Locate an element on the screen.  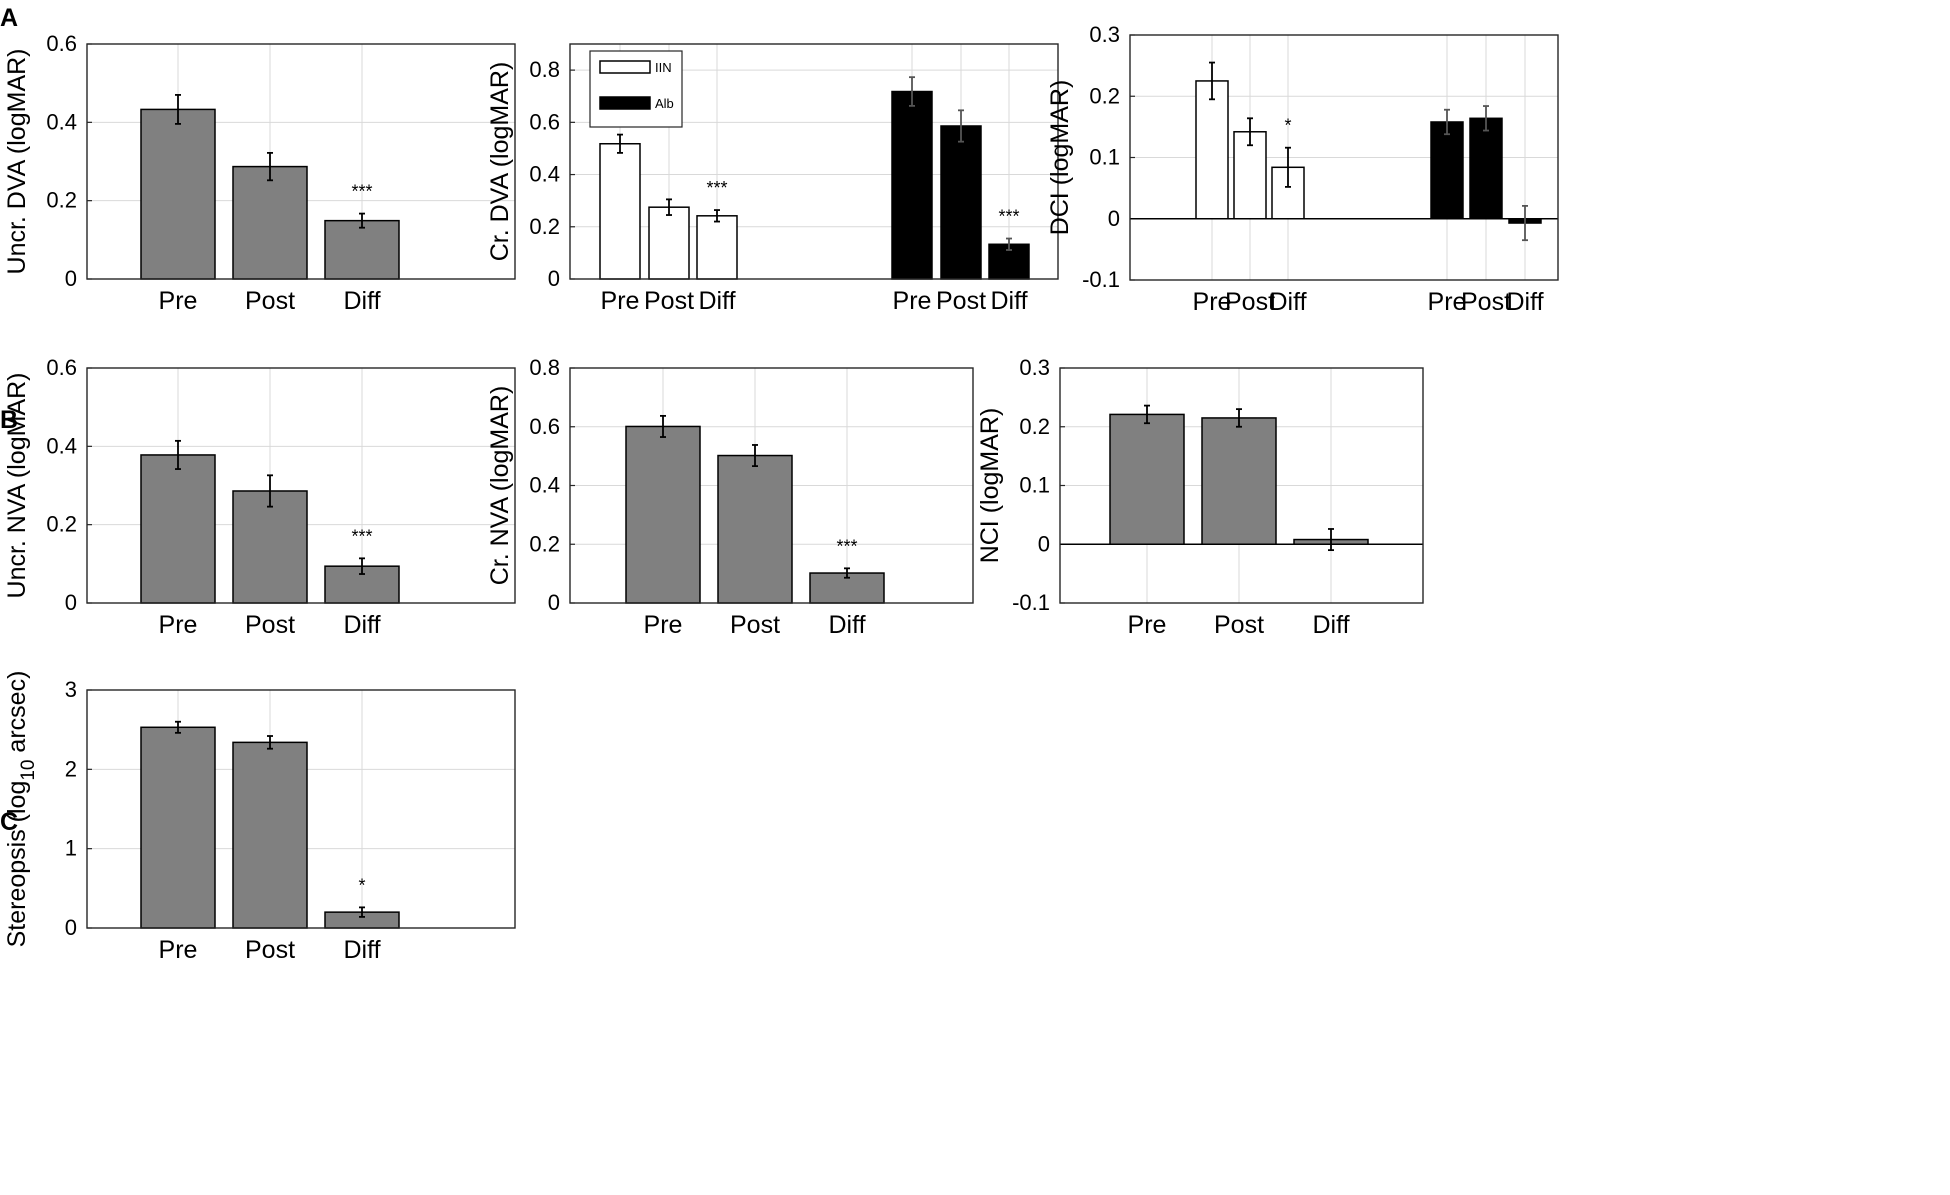
y-axis-label: Cr. DVA (logMAR) is located at coordinates (500, 162).